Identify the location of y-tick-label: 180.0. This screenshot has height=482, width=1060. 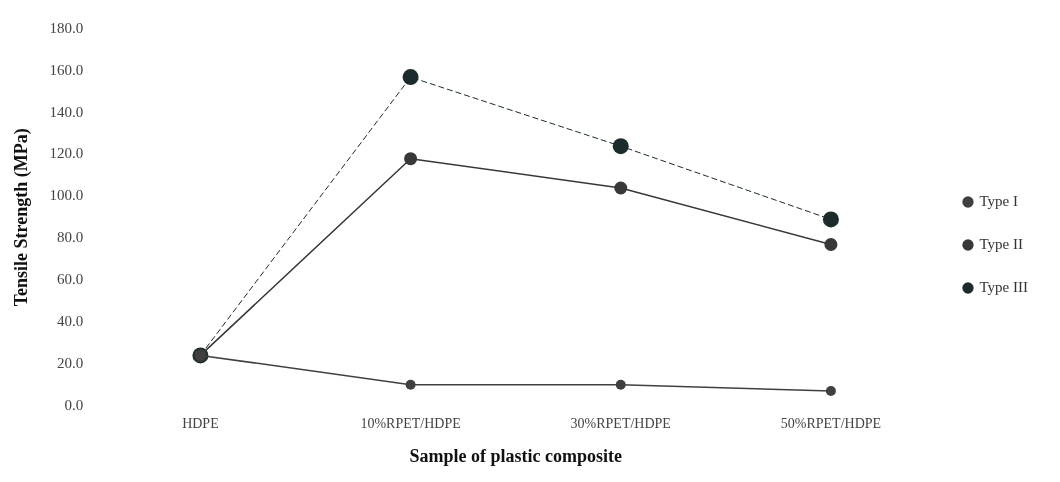
(66, 27).